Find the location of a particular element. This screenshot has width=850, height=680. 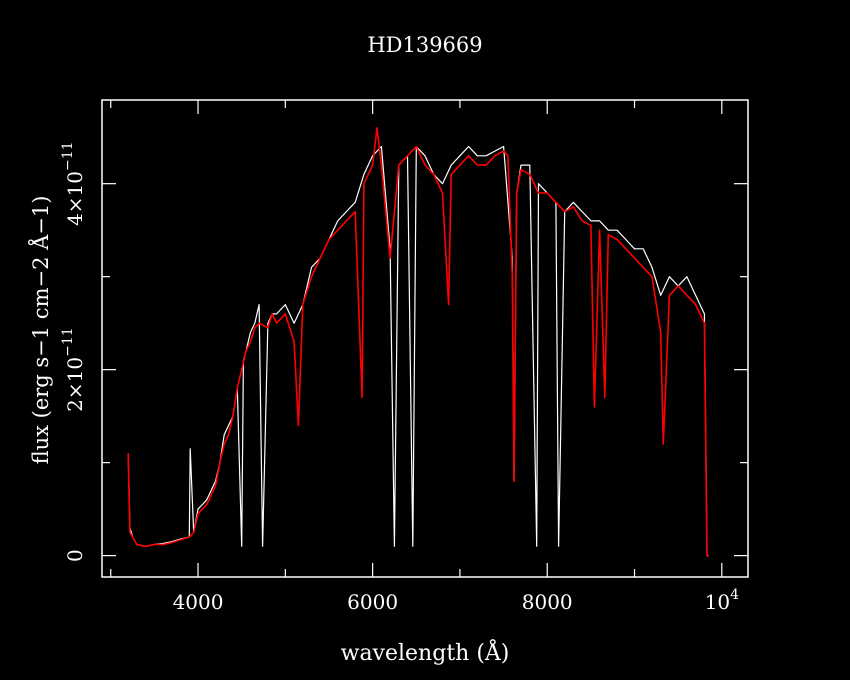

x-tick-label: 6000 is located at coordinates (372, 602).